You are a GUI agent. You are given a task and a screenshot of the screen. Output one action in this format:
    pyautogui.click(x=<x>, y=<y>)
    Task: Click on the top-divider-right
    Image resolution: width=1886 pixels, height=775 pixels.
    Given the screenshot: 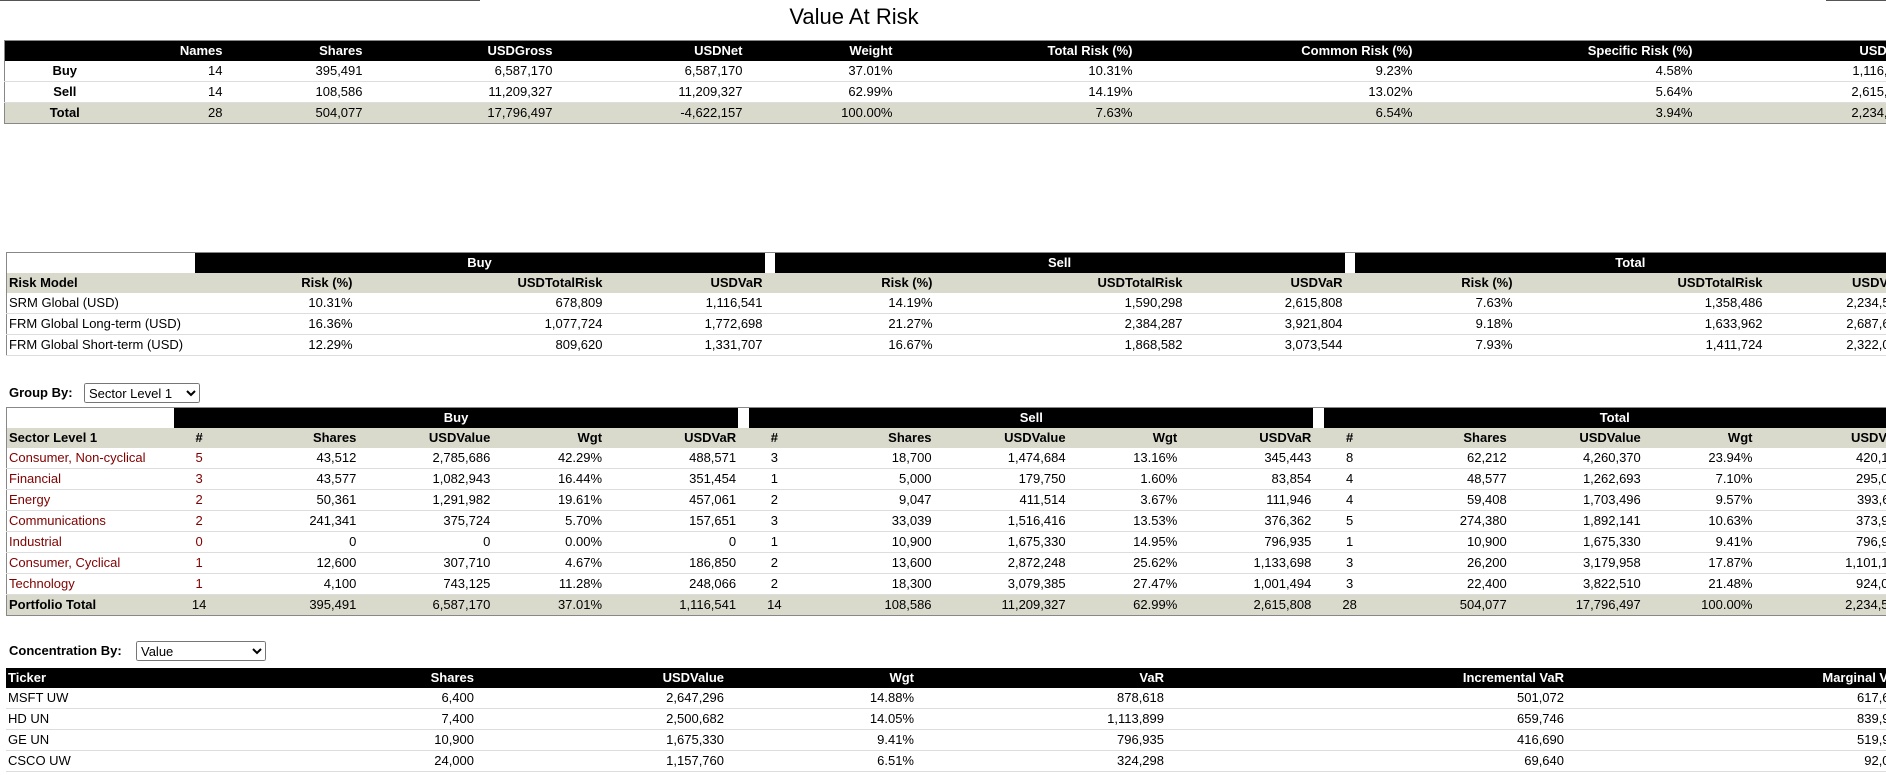 What is the action you would take?
    pyautogui.click(x=1856, y=0)
    